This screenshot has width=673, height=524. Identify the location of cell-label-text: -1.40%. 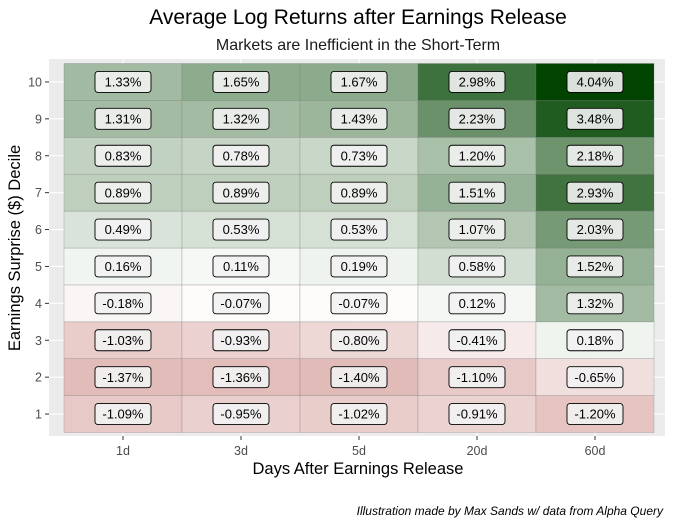
(359, 377).